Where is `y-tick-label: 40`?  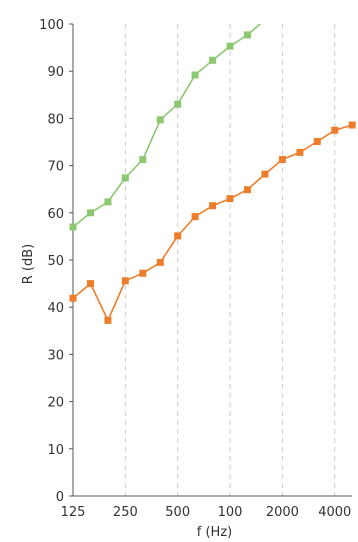 y-tick-label: 40 is located at coordinates (55, 308).